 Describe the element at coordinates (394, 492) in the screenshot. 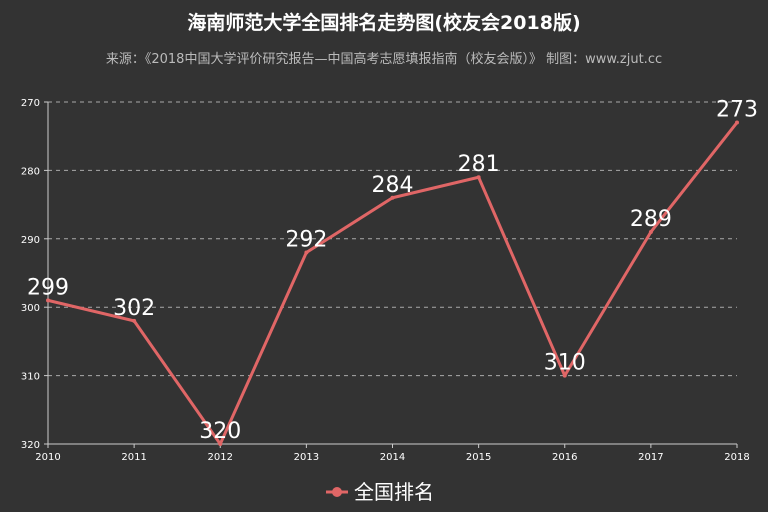

I see `legend-label: 全国排名` at that location.